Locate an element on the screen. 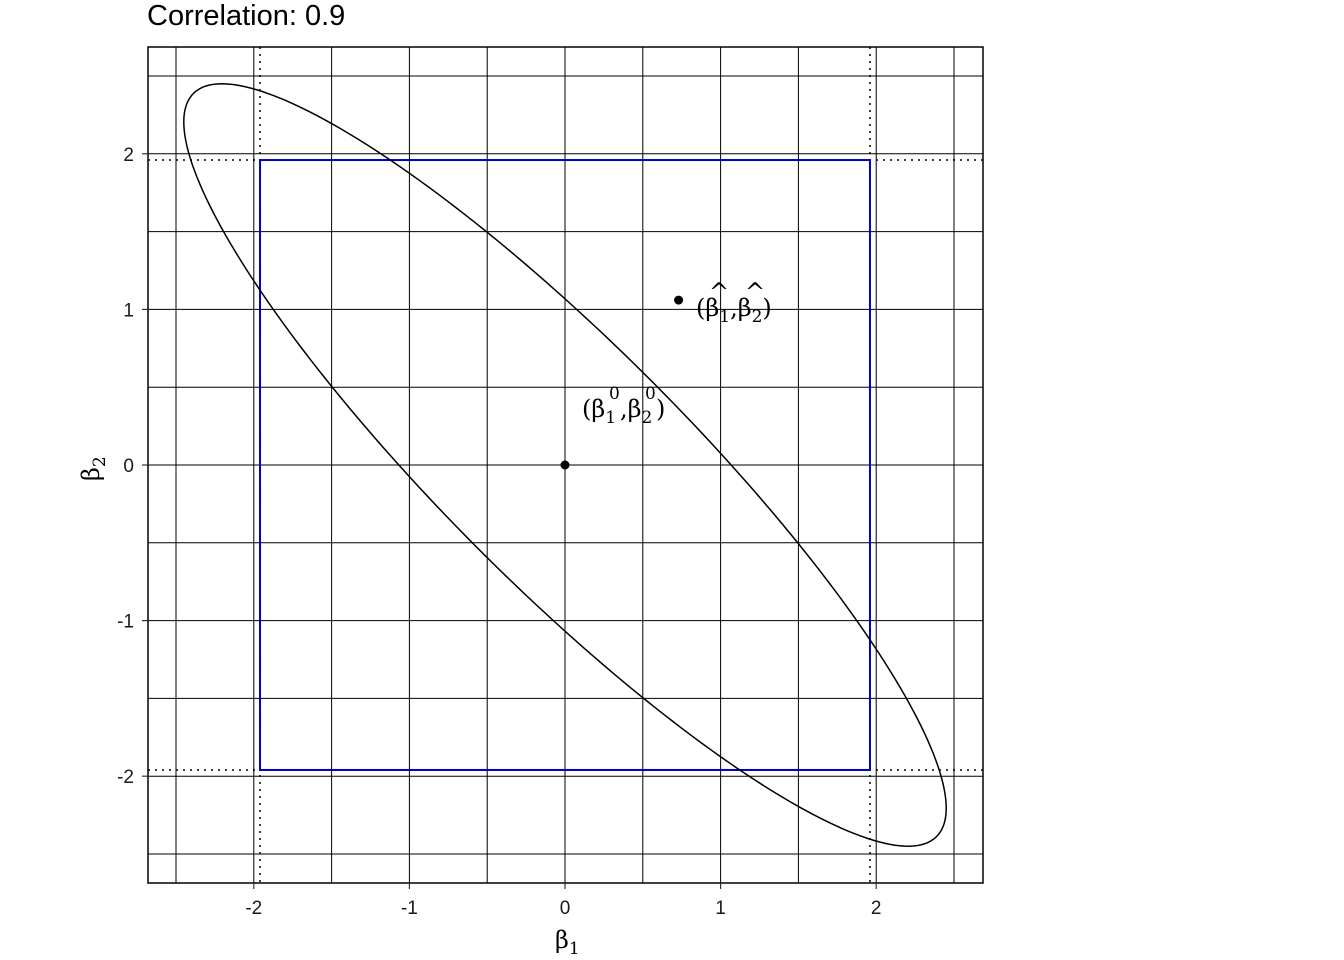  y-tick-label: -2 is located at coordinates (125, 777).